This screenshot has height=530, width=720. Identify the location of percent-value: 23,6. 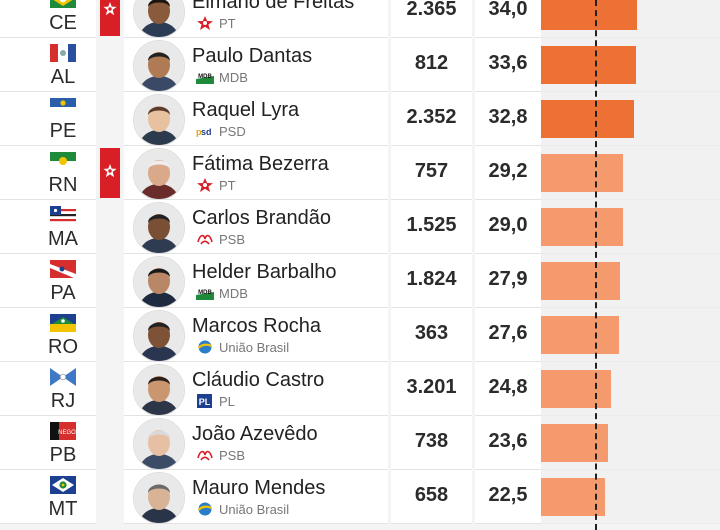
(508, 441).